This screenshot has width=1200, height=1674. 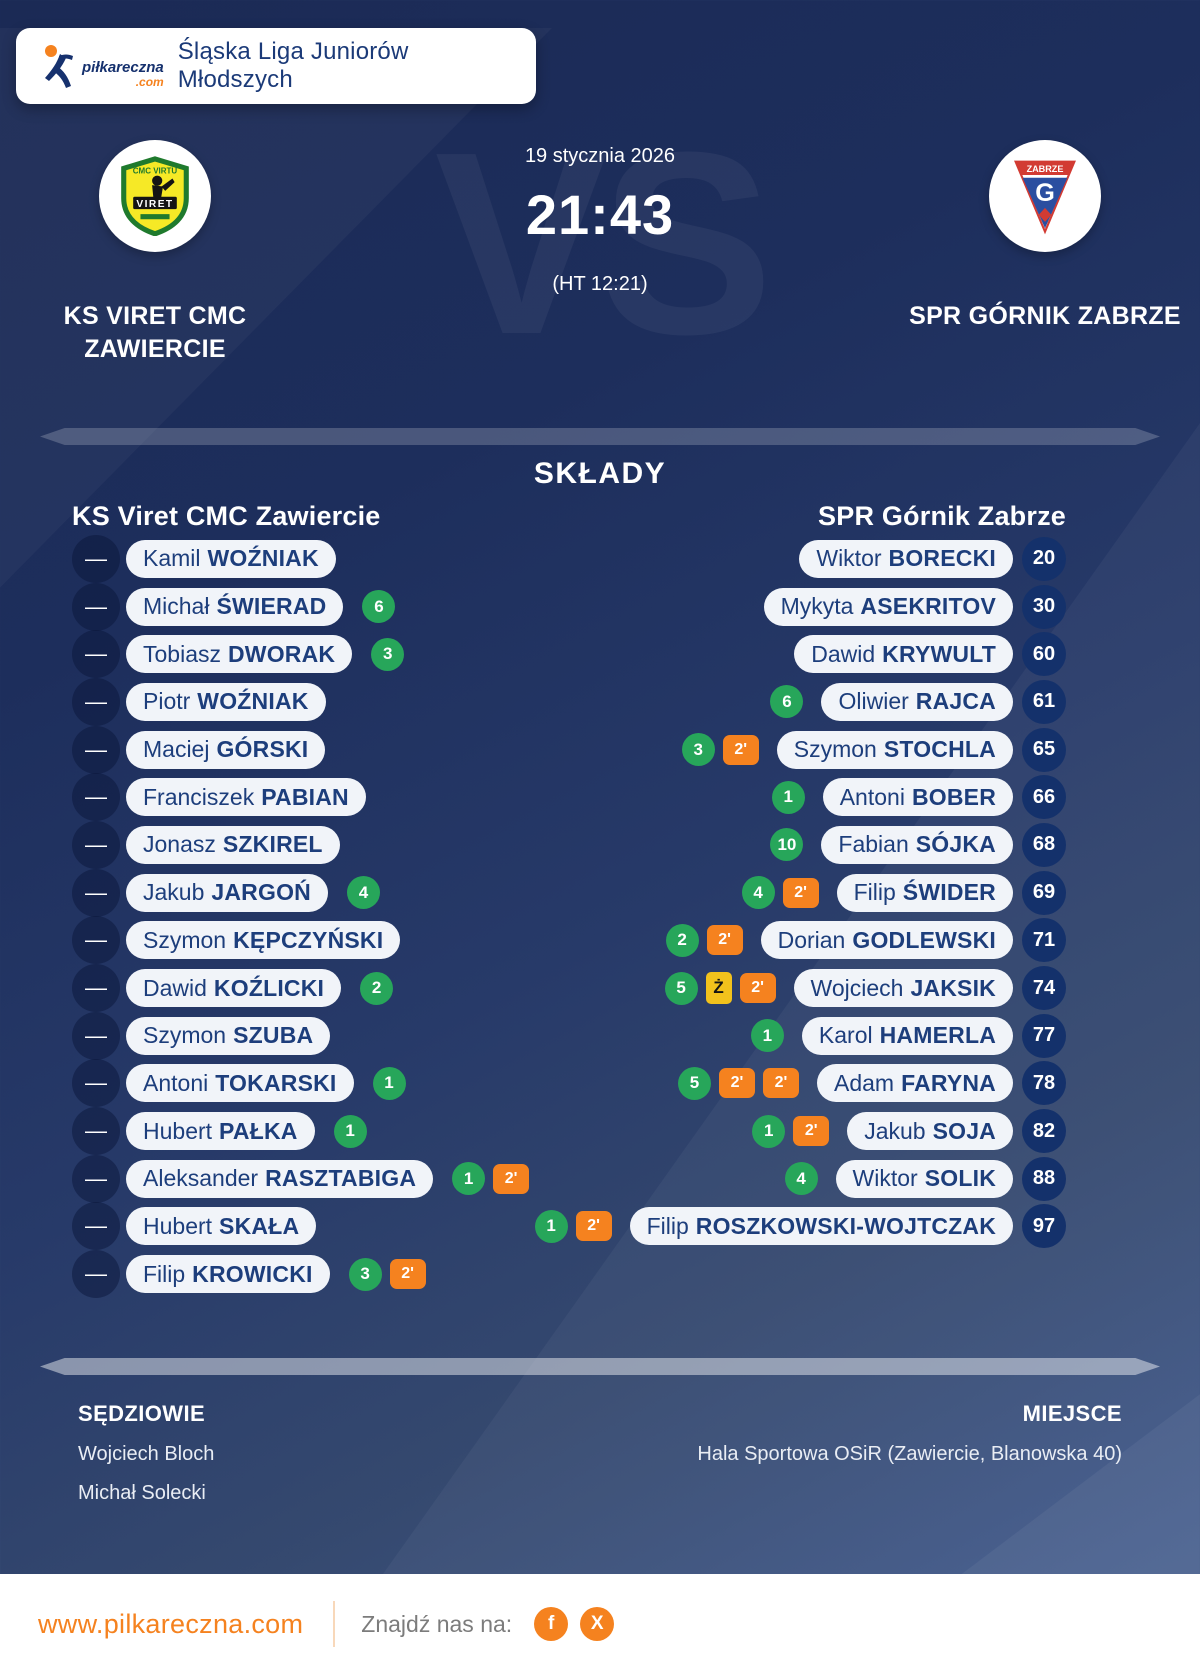 I want to click on away-player: 4 2' Filip ŚWIDER 69, so click(x=903, y=892).